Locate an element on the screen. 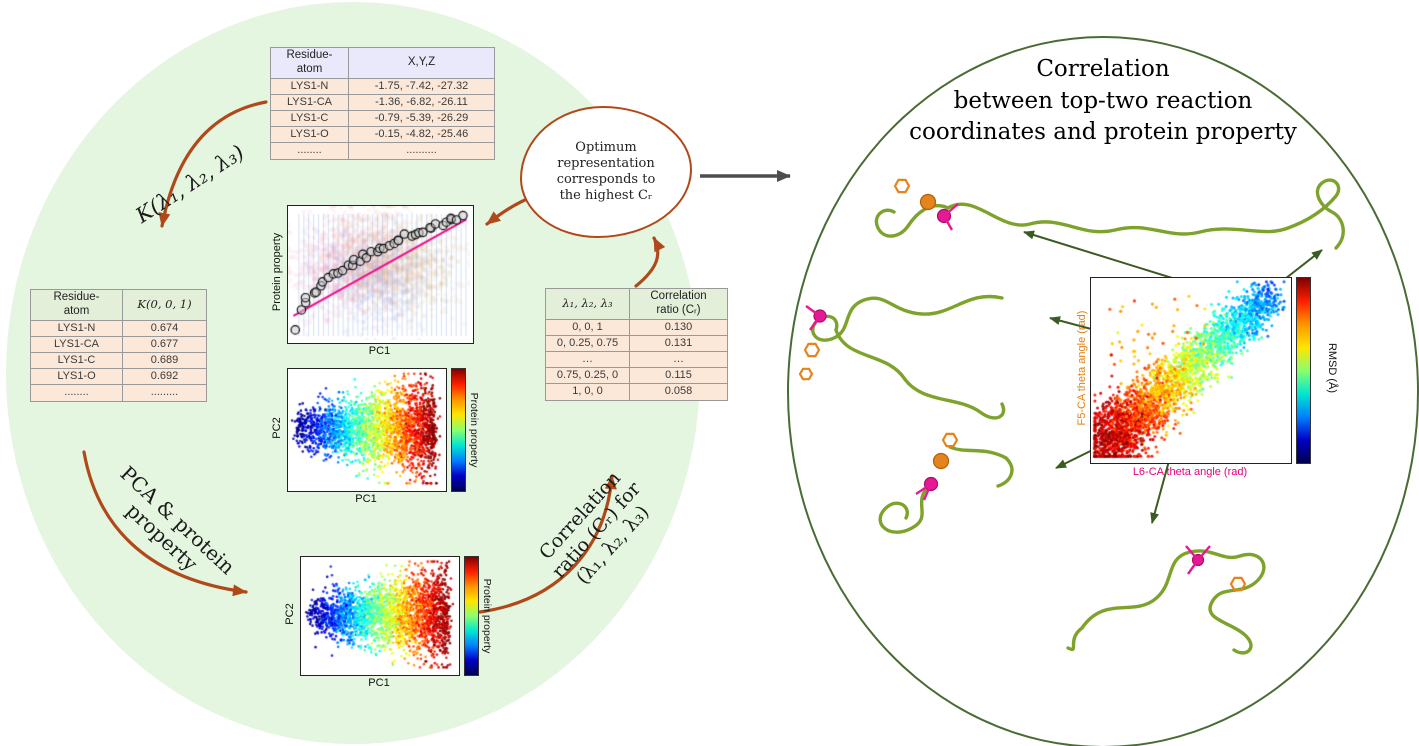  table-cell: 0.058 is located at coordinates (678, 392).